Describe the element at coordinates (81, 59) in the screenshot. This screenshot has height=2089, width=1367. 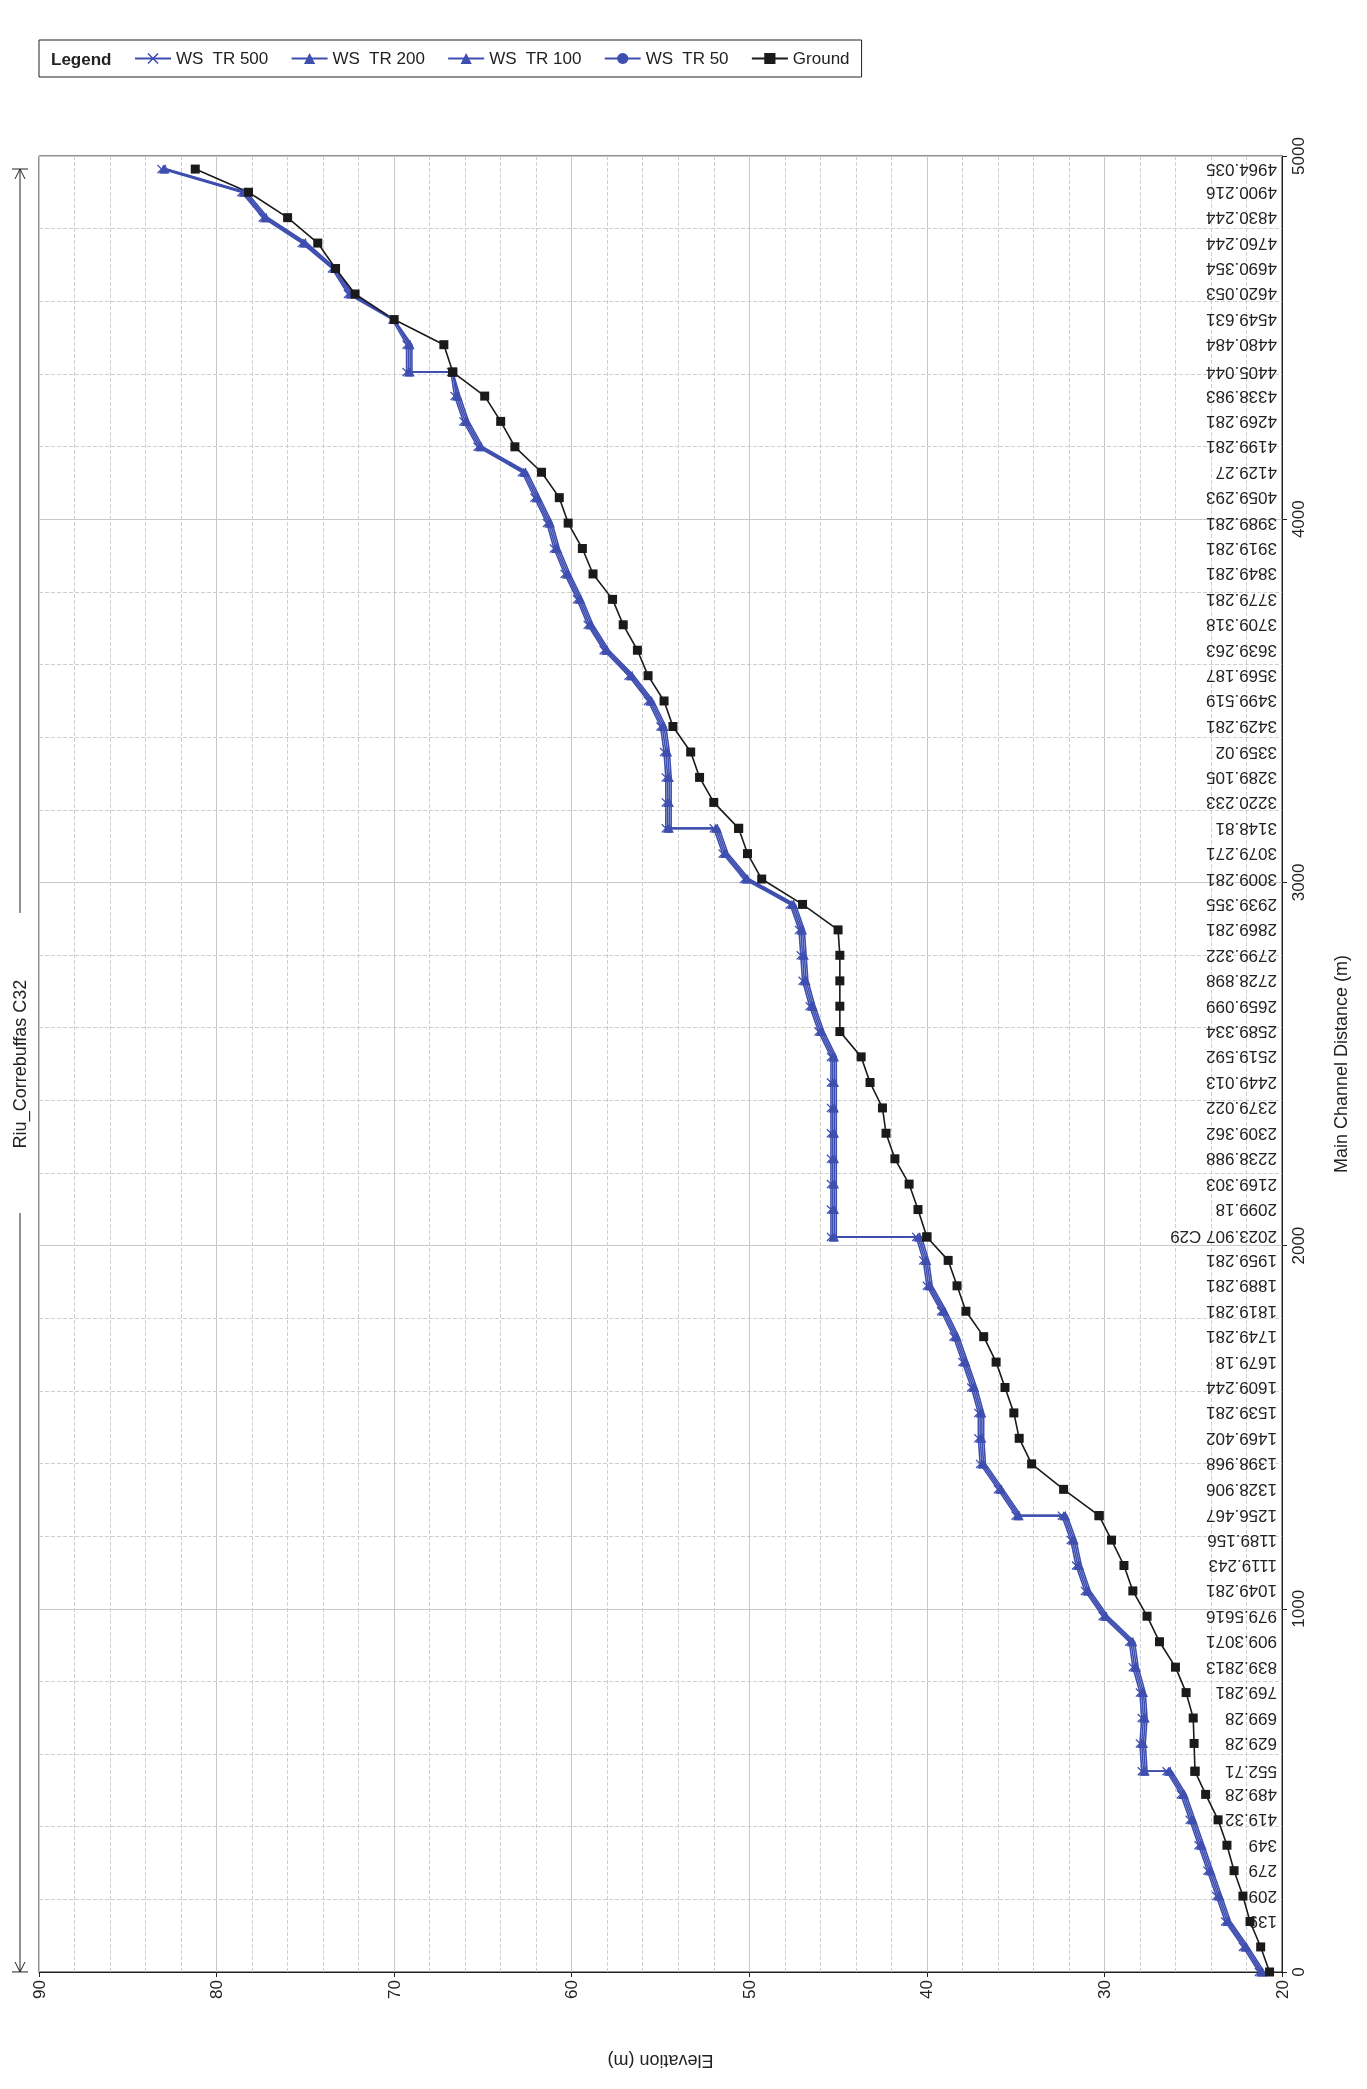
I see `legend-title: Legend` at that location.